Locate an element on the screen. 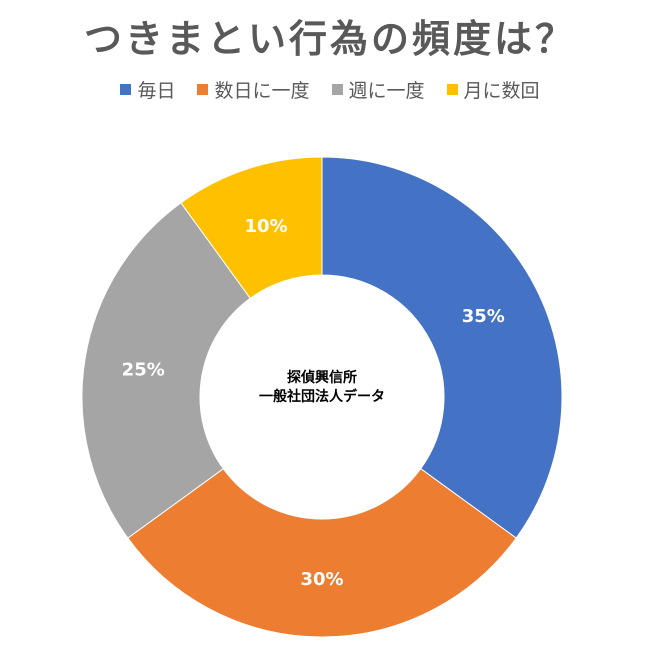 The image size is (660, 660). center-text-line-2: 一般社団法人データ is located at coordinates (322, 396).